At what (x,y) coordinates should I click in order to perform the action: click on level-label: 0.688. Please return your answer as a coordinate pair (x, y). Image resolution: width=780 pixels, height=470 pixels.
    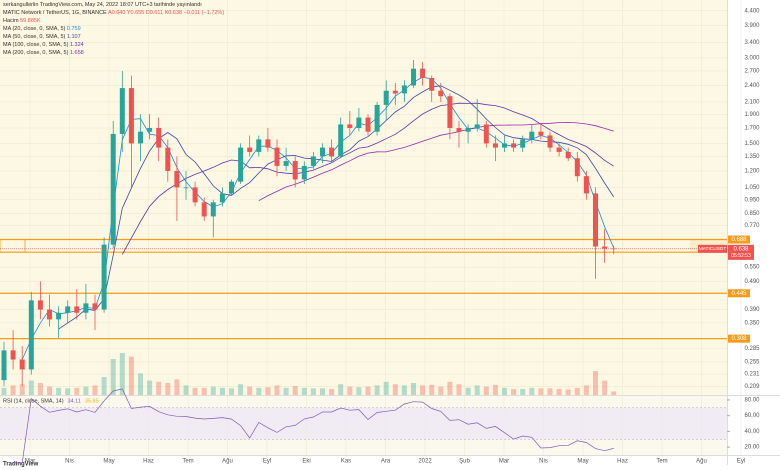
    Looking at the image, I should click on (739, 240).